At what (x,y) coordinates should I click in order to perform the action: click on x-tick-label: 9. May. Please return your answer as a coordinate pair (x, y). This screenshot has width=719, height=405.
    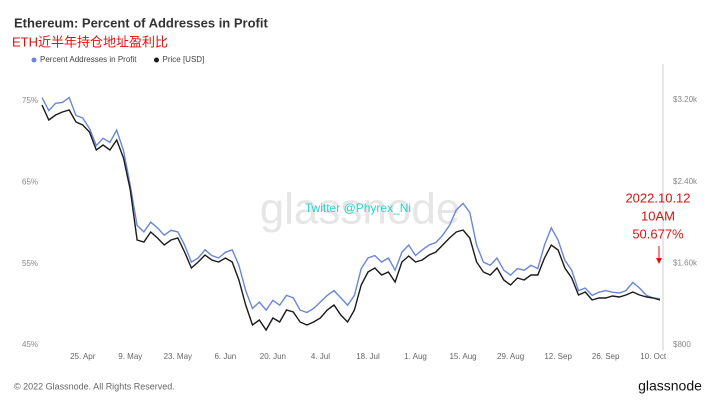
    Looking at the image, I should click on (130, 356).